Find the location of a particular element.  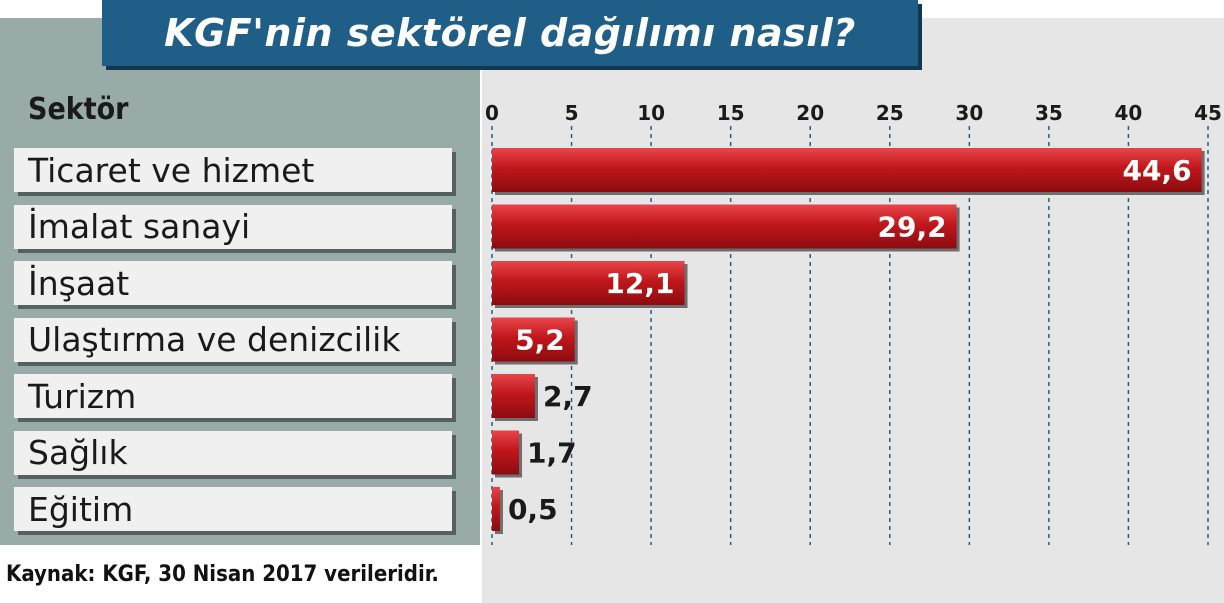

bar-value-label: 44,6 is located at coordinates (1157, 170).